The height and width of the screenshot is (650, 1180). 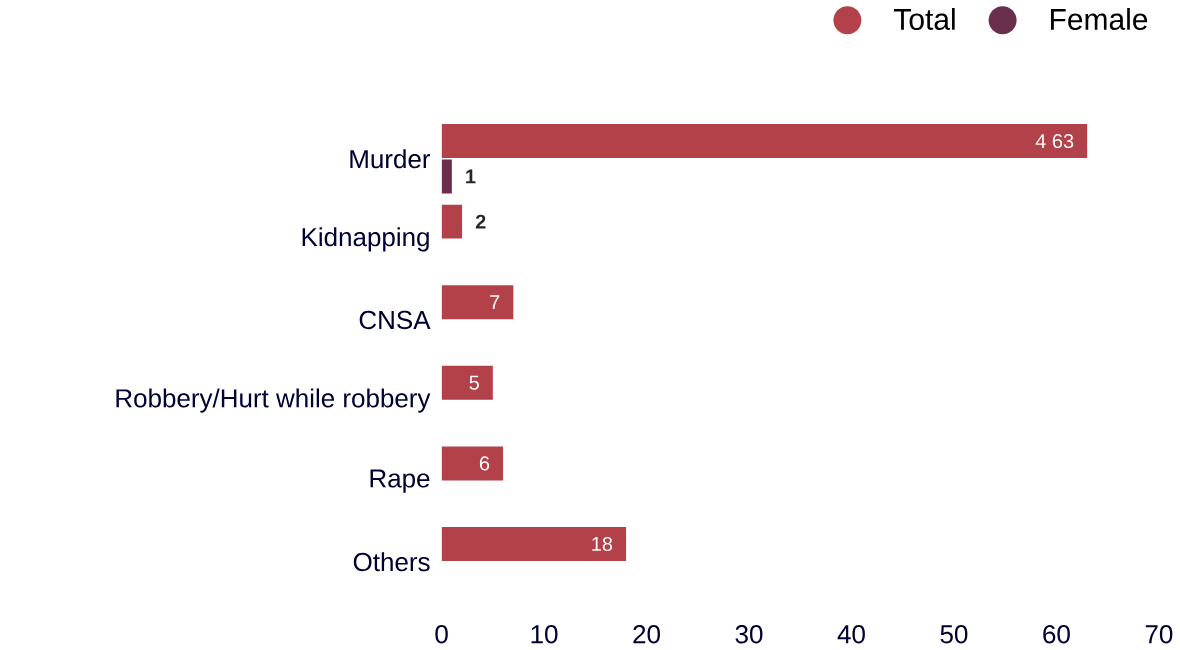 I want to click on data-label: 18, so click(x=602, y=543).